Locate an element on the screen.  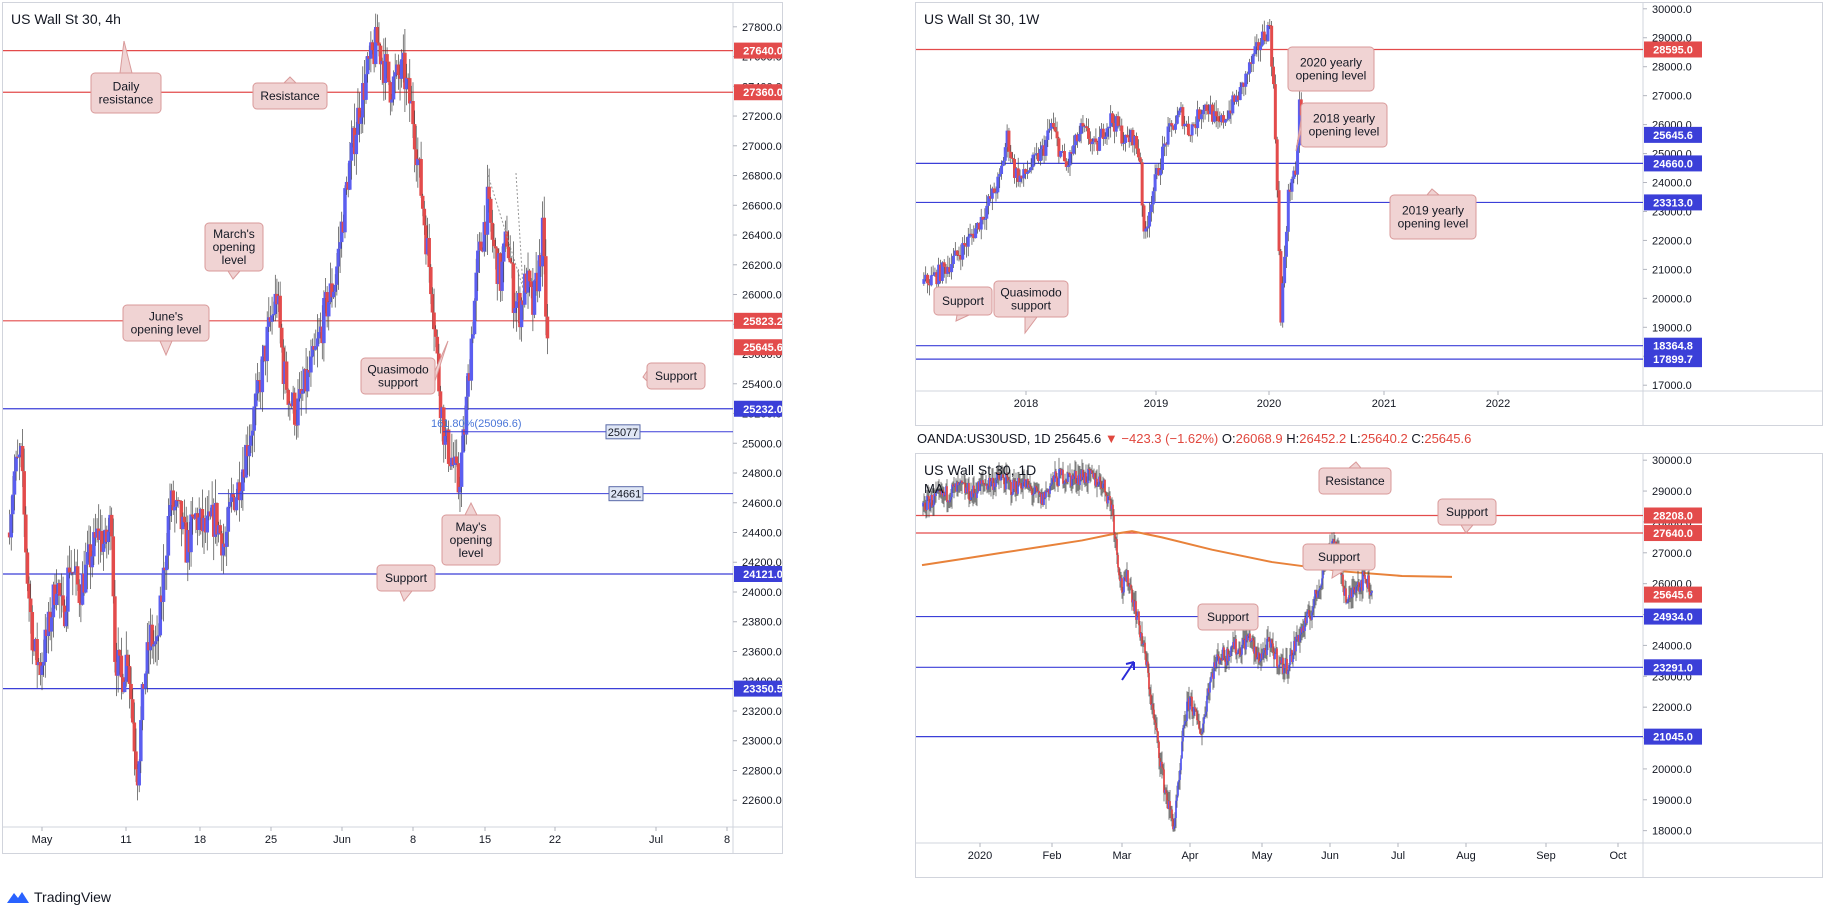
level-price-label: 23291.0 is located at coordinates (1673, 668).